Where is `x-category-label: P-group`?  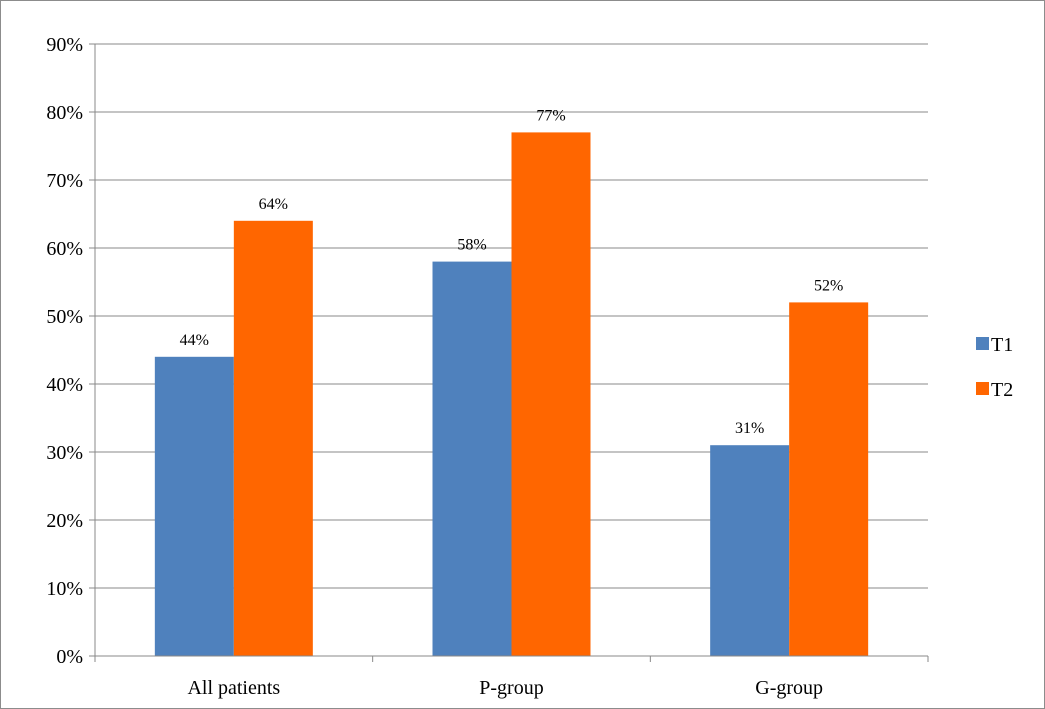
x-category-label: P-group is located at coordinates (511, 688).